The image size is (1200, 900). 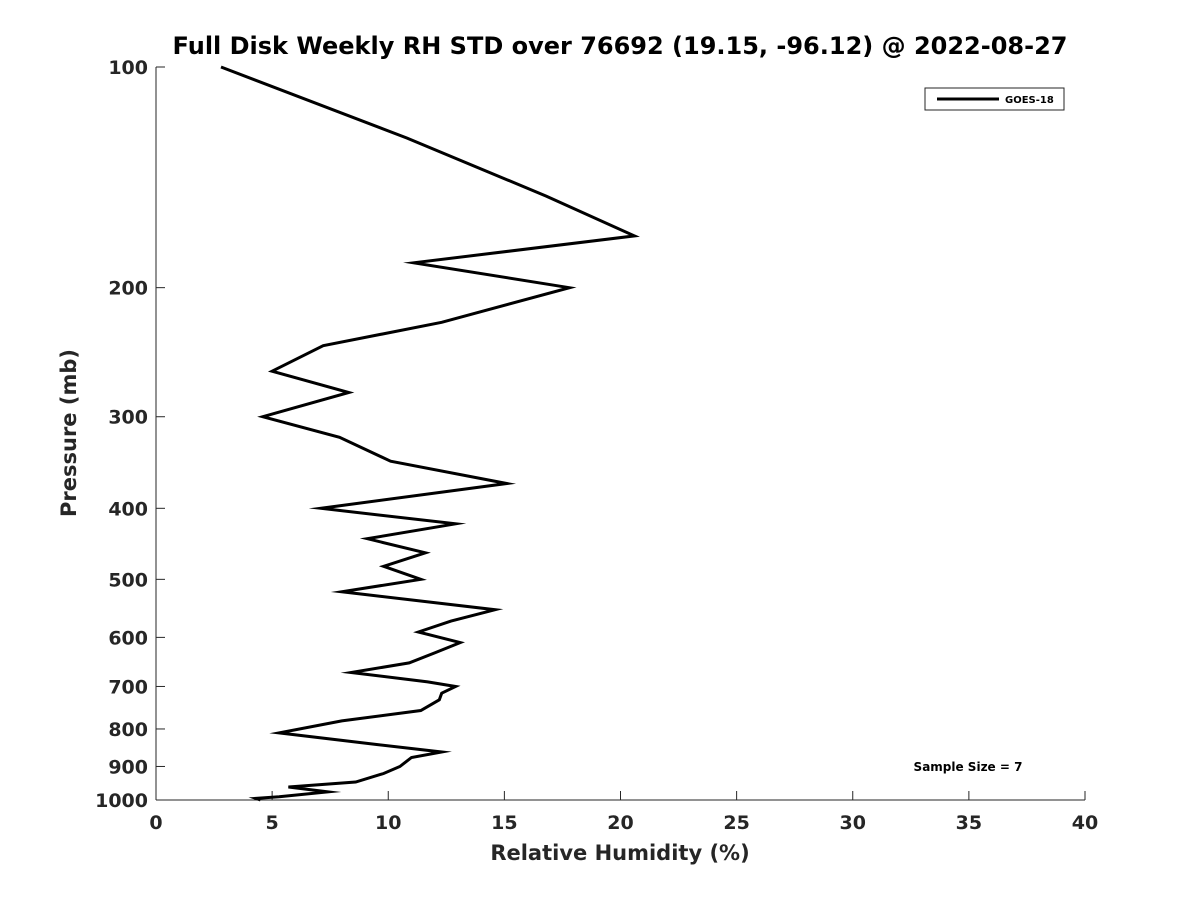 I want to click on x-tick-label: 25, so click(x=736, y=823).